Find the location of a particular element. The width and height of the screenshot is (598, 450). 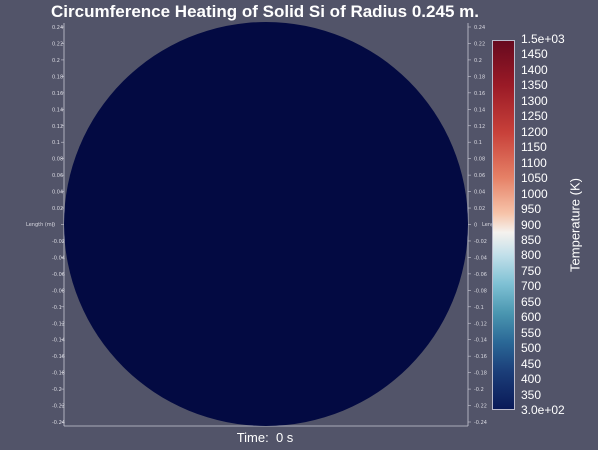

right-tick-label: -0.22 is located at coordinates (480, 407).